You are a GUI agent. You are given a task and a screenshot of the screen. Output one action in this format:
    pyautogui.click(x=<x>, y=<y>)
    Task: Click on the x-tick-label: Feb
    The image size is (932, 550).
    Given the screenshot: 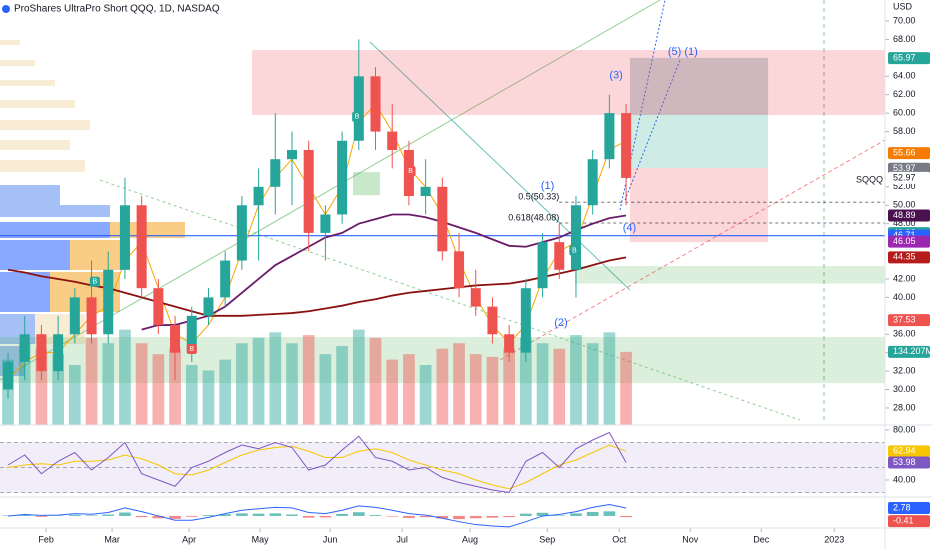 What is the action you would take?
    pyautogui.click(x=46, y=539)
    